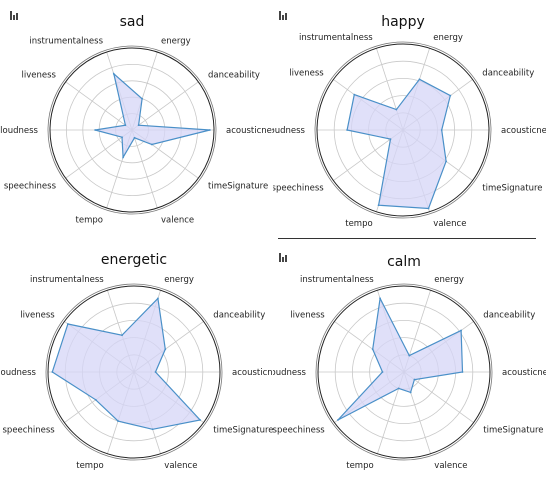 Image resolution: width=546 pixels, height=491 pixels. Describe the element at coordinates (132, 22) in the screenshot. I see `chart-title: sad` at that location.